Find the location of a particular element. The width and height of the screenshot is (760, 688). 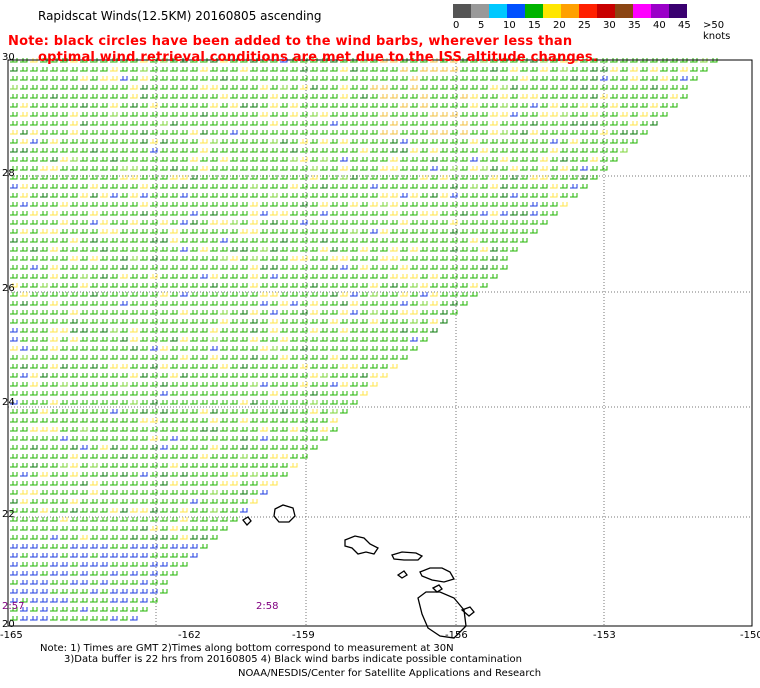

lon-label-165: -165 is located at coordinates (11, 635).